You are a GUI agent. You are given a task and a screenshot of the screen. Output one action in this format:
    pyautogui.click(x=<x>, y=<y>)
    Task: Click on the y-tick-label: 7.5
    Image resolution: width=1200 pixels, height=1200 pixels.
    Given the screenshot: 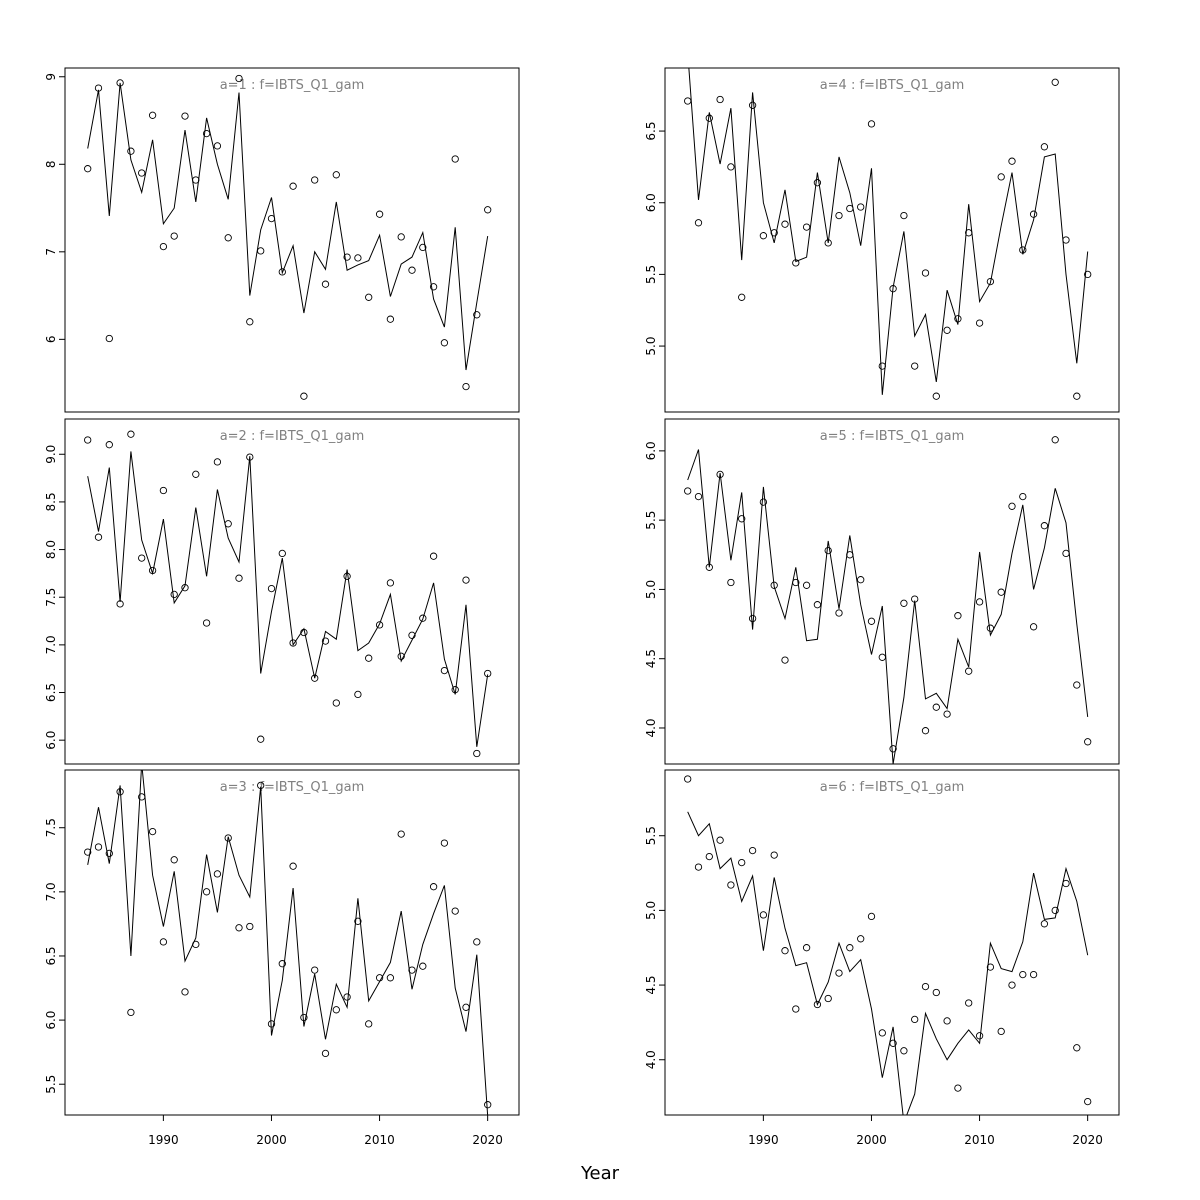 What is the action you would take?
    pyautogui.click(x=51, y=827)
    